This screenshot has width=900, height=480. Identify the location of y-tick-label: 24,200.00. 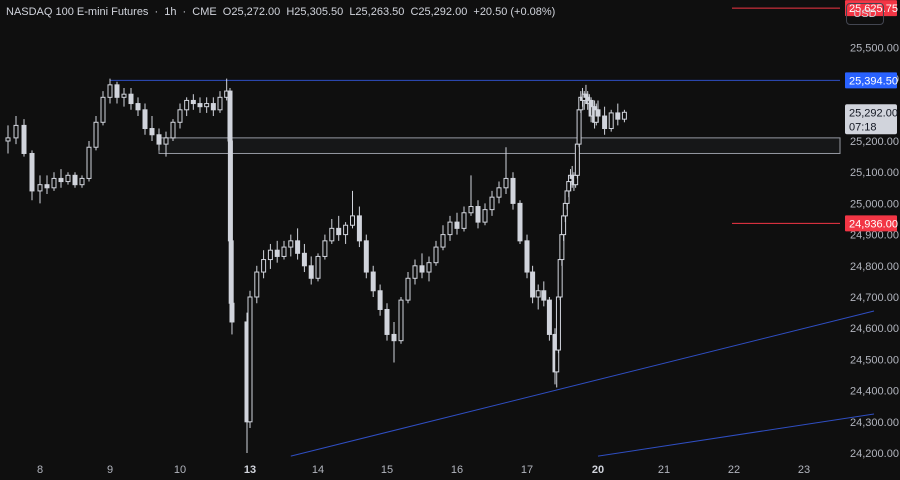
(874, 454).